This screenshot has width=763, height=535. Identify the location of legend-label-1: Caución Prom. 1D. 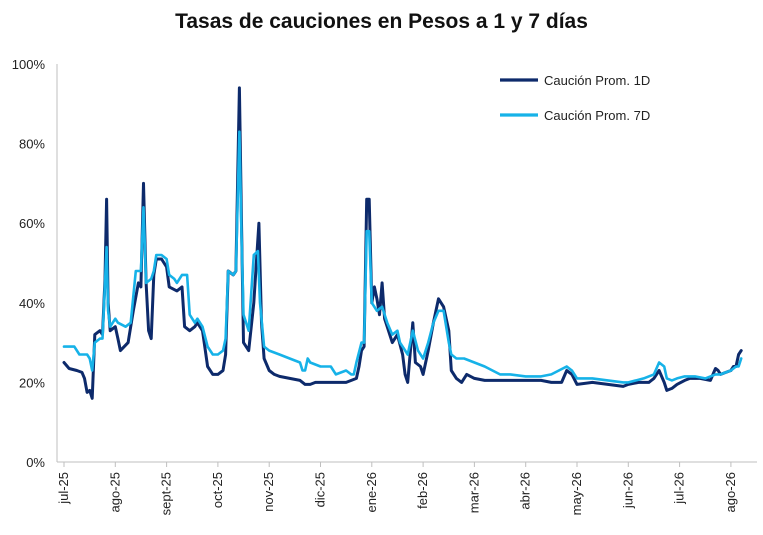
(597, 80).